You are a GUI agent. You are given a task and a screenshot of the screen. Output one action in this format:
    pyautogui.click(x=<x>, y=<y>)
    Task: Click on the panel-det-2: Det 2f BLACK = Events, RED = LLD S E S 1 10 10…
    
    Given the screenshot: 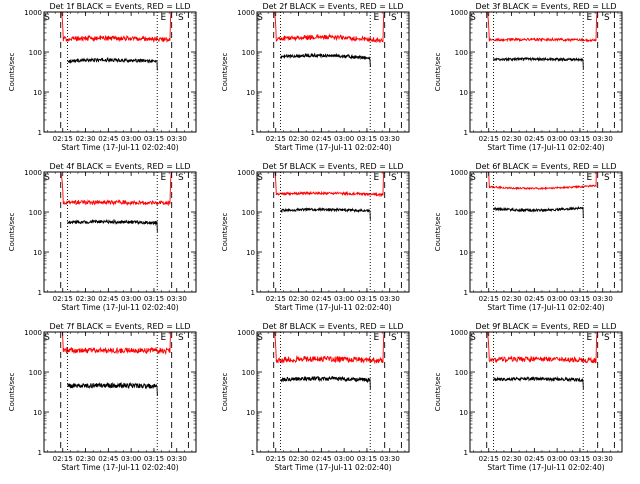 What is the action you would take?
    pyautogui.click(x=315, y=77)
    